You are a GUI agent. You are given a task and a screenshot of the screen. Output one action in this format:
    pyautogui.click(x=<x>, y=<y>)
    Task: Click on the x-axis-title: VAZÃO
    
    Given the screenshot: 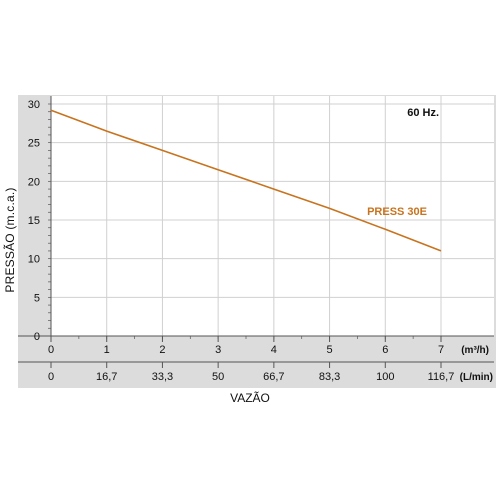 What is the action you would take?
    pyautogui.click(x=250, y=398)
    